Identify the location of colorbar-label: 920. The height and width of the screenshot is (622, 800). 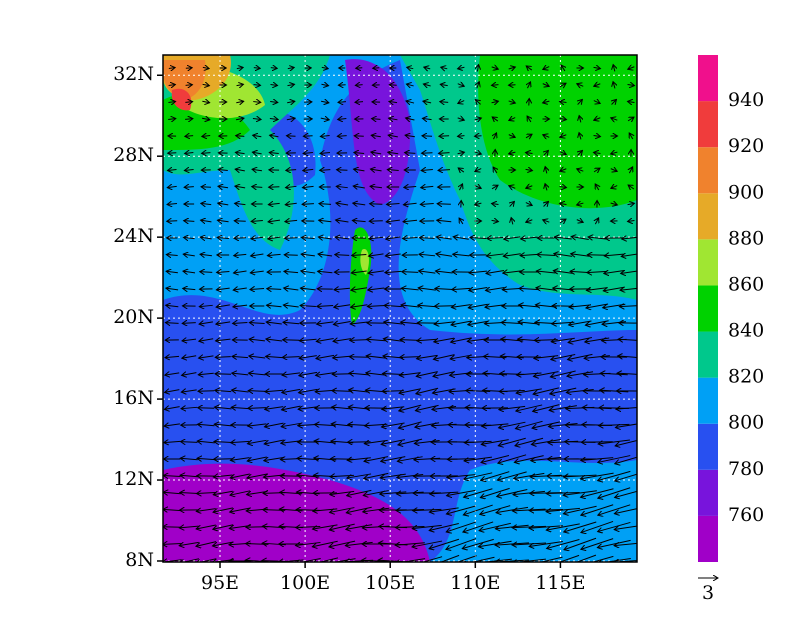
(746, 146).